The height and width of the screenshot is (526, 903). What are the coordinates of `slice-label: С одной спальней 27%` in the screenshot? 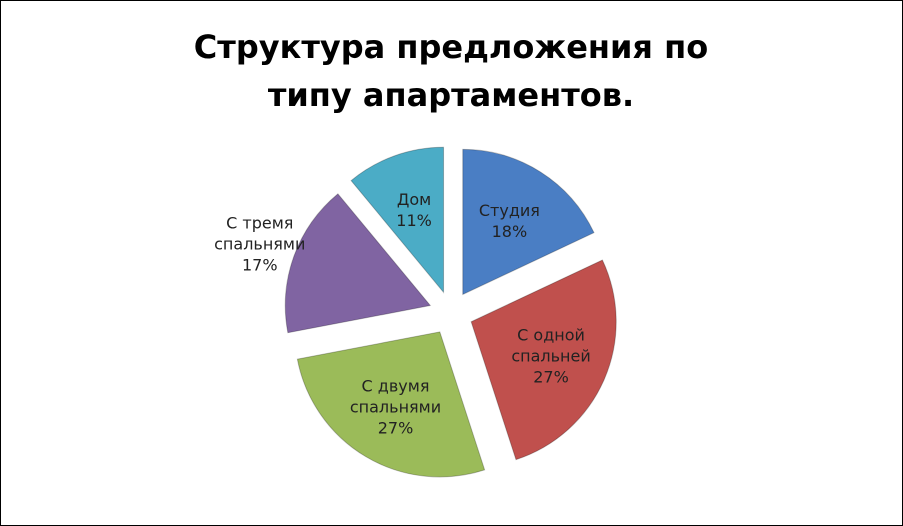 It's located at (551, 356).